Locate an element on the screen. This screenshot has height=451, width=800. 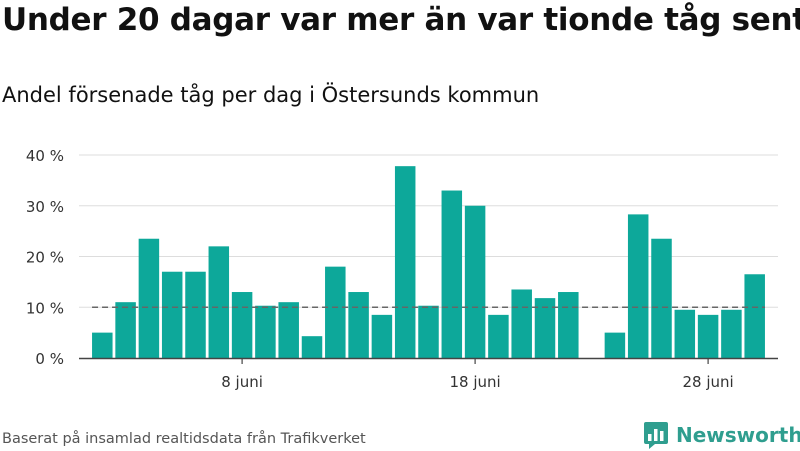
newsworthy-logo: Newsworthy is located at coordinates (721, 435).